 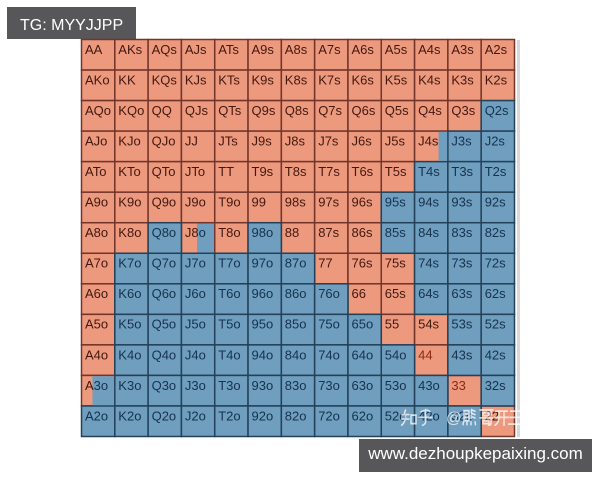 I want to click on svg-text: 84s, so click(x=428, y=232).